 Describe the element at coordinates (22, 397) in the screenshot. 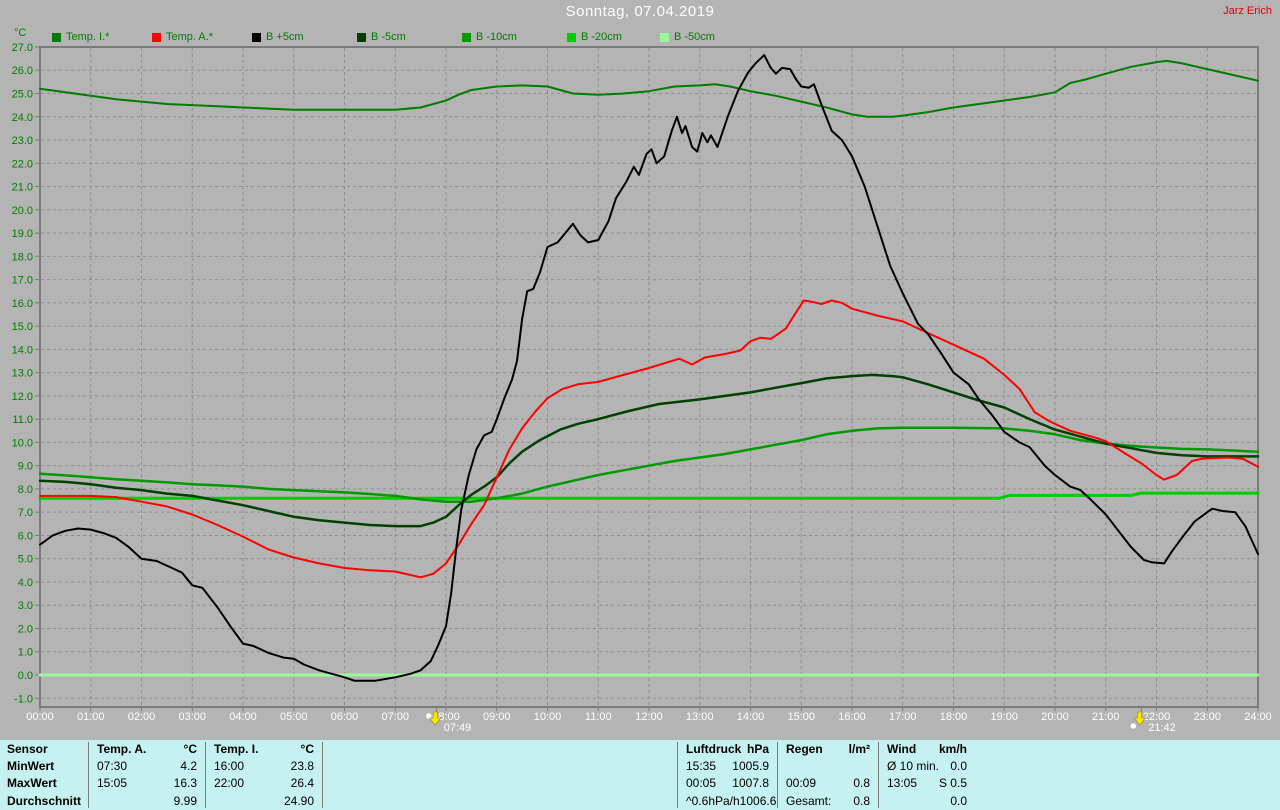

I see `y-axis-label: 12.0` at that location.